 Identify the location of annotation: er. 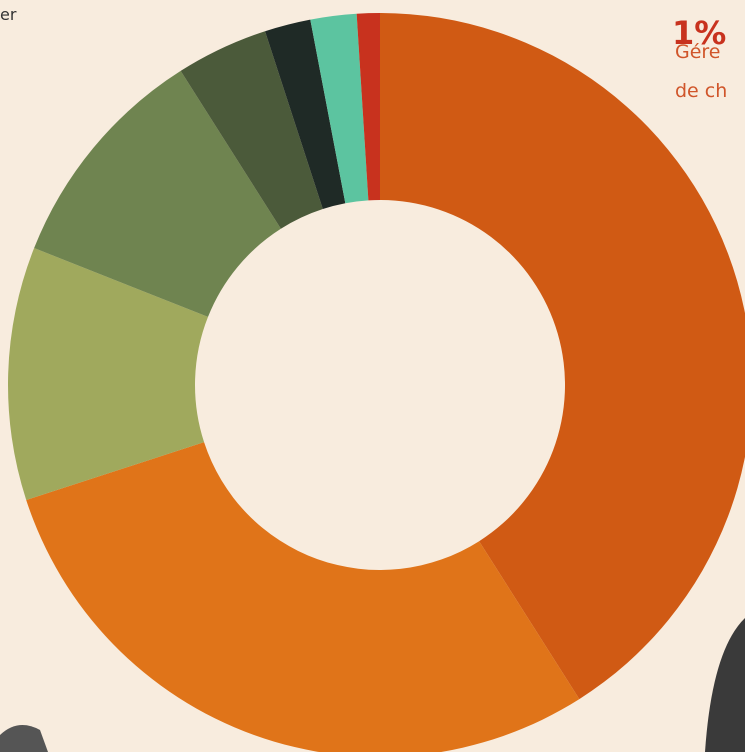
(8, 14).